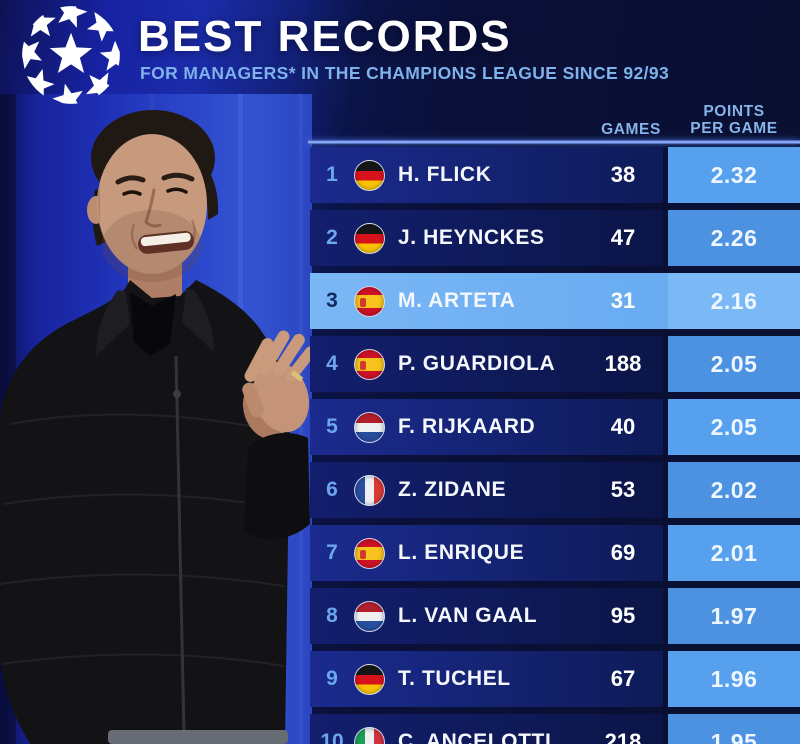 The image size is (800, 744). I want to click on points-per-game-value: 1.97, so click(734, 616).